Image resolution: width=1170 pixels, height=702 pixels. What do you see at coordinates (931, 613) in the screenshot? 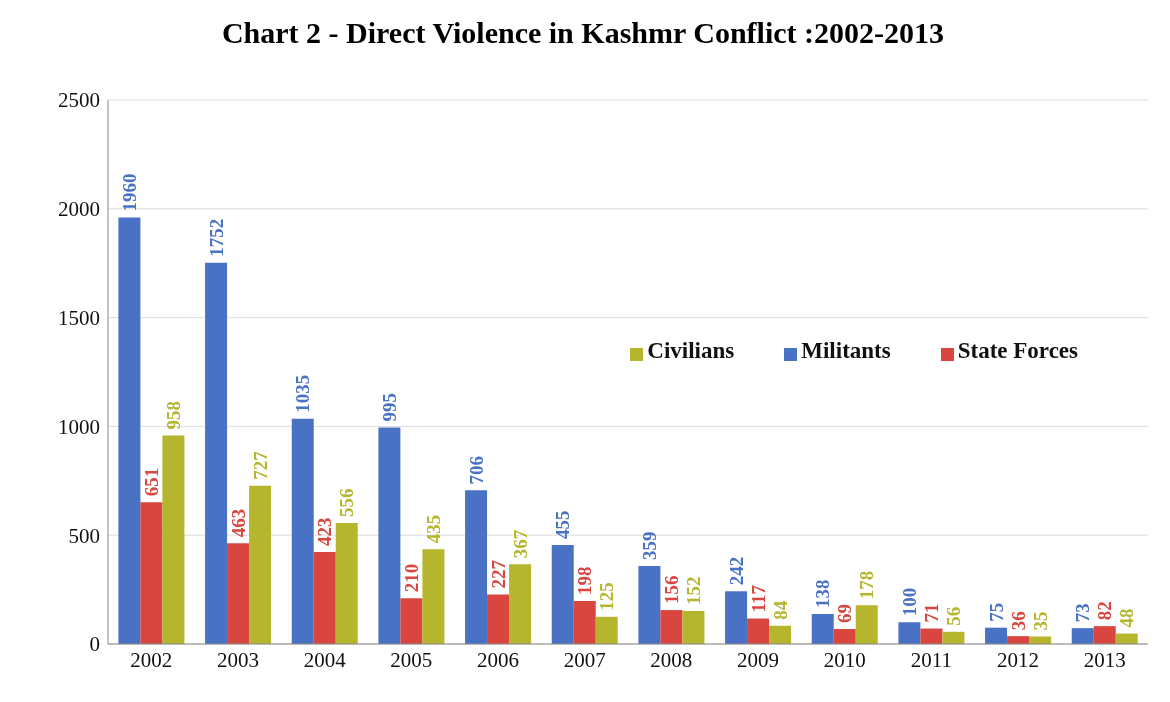
I see `data-label: 71` at bounding box center [931, 613].